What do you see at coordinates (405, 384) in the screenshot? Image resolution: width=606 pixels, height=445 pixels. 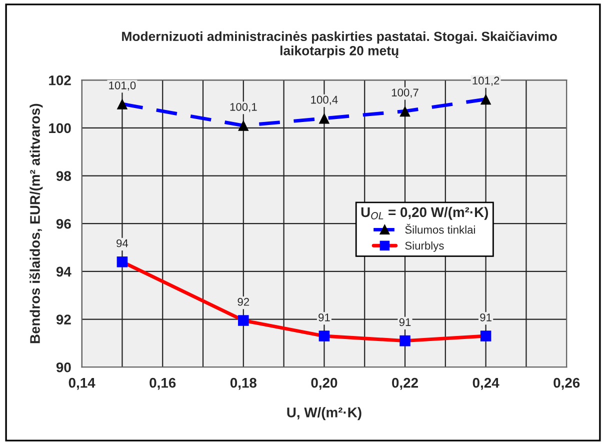 I see `x-tick-label: 0,22` at bounding box center [405, 384].